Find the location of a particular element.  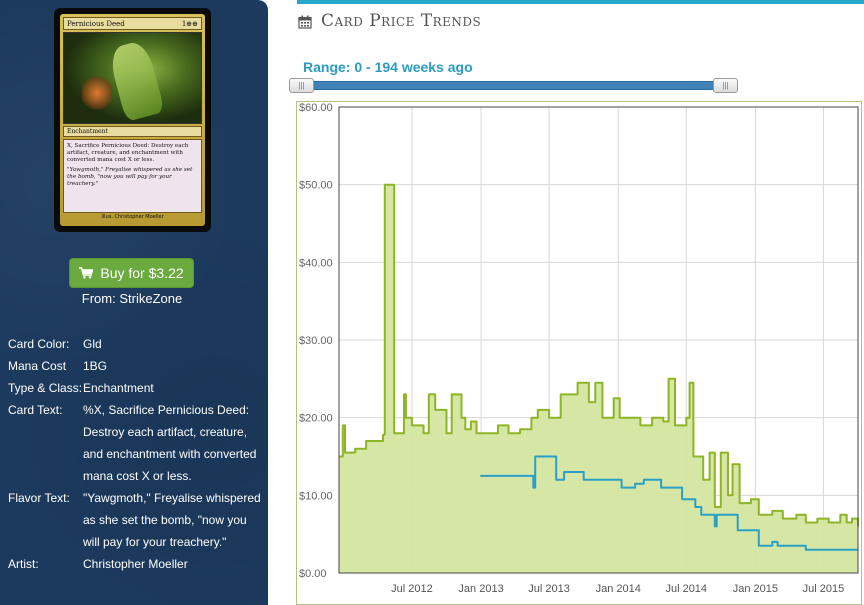

detail-value: Christopher Moeller is located at coordinates (135, 564).